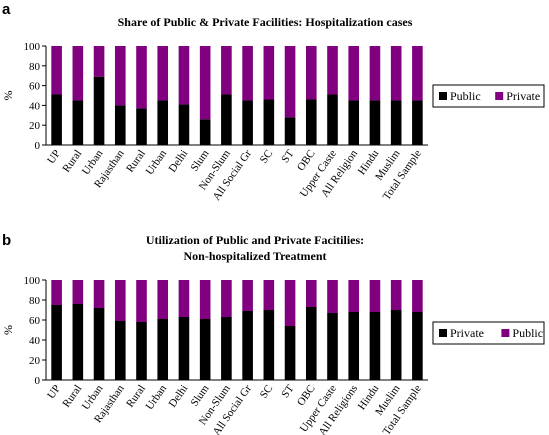 This screenshot has width=549, height=435. I want to click on y-axis-label: %, so click(8, 96).